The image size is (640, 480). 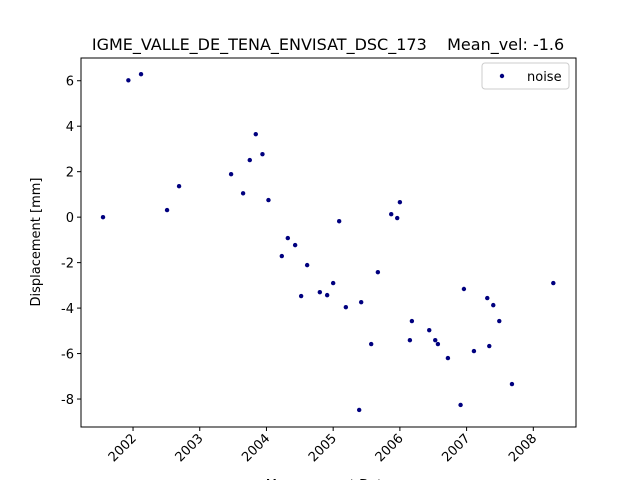 What do you see at coordinates (544, 77) in the screenshot?
I see `legend-label: noise` at bounding box center [544, 77].